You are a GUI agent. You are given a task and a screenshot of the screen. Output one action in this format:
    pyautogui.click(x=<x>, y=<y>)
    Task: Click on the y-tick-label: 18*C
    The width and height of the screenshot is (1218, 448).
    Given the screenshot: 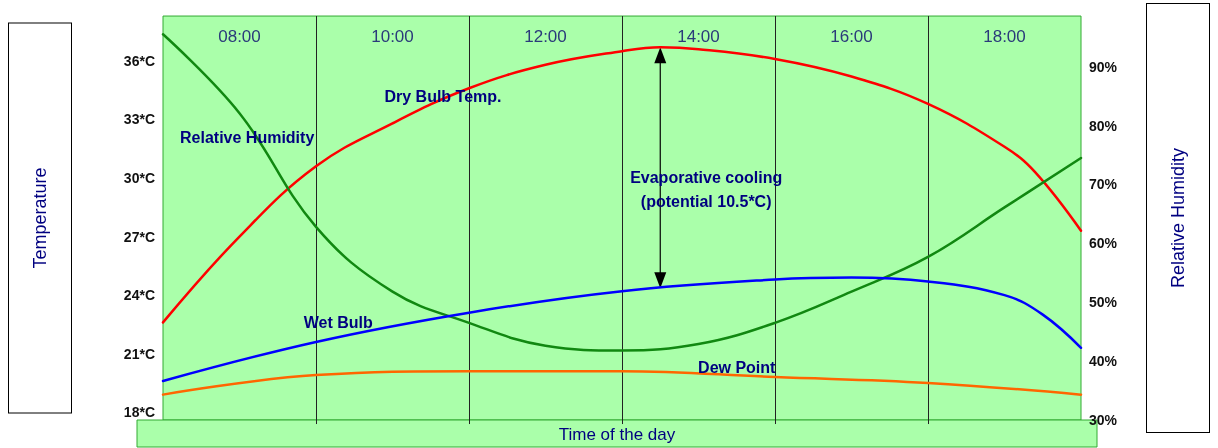 What is the action you would take?
    pyautogui.click(x=139, y=412)
    